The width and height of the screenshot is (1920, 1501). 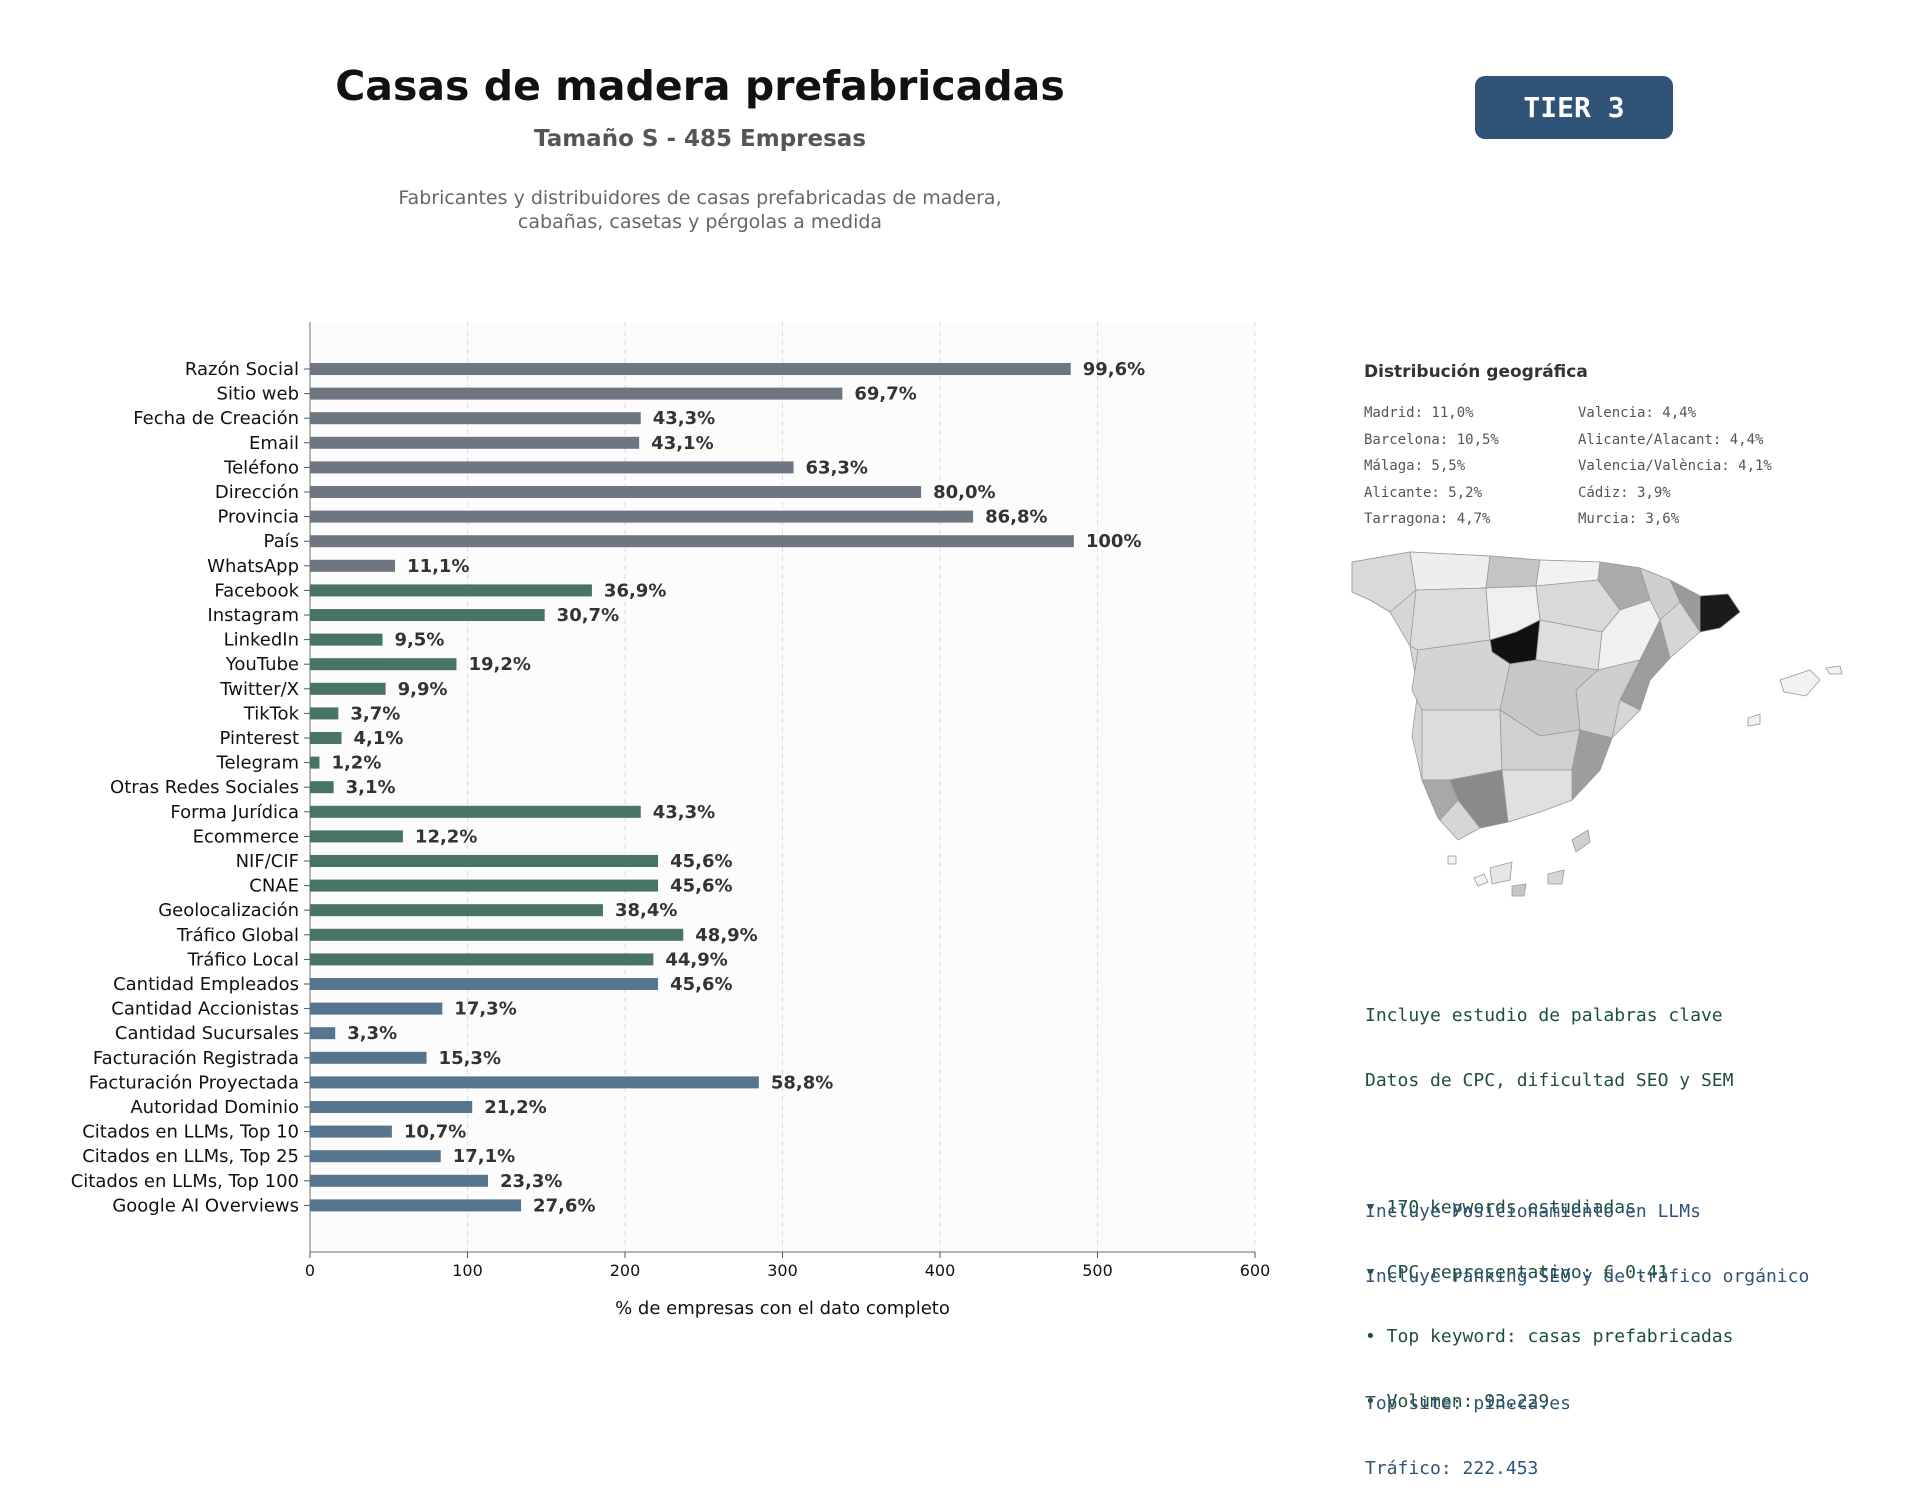 What do you see at coordinates (885, 394) in the screenshot?
I see `data-label: 69,7%` at bounding box center [885, 394].